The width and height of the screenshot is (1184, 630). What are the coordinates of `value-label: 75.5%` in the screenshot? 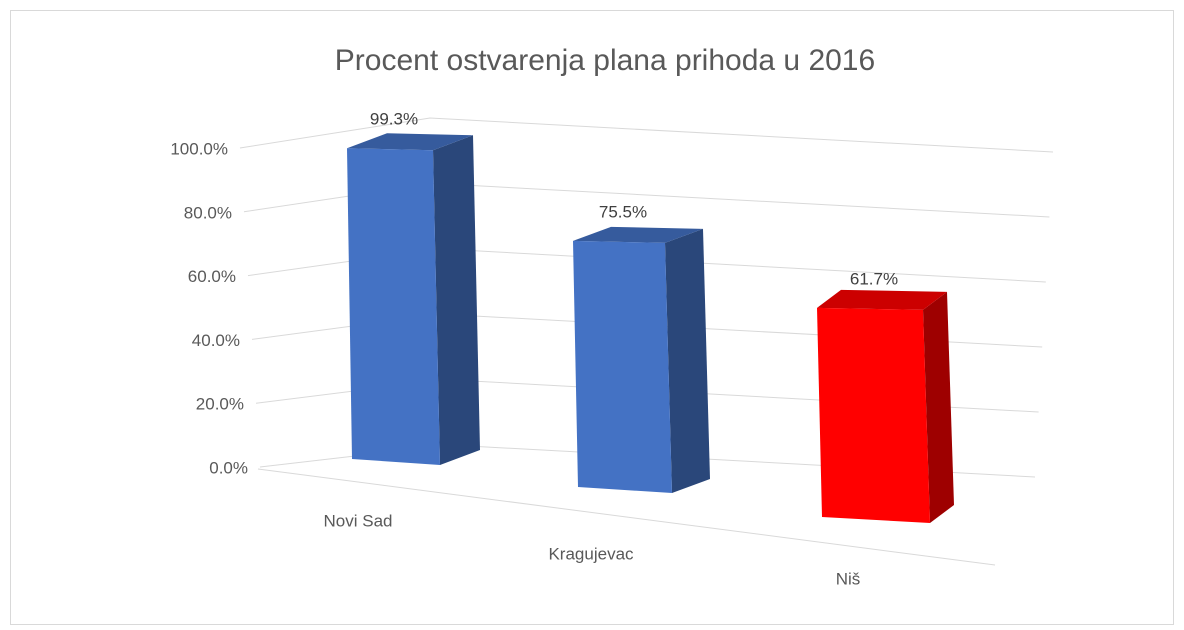 It's located at (623, 211).